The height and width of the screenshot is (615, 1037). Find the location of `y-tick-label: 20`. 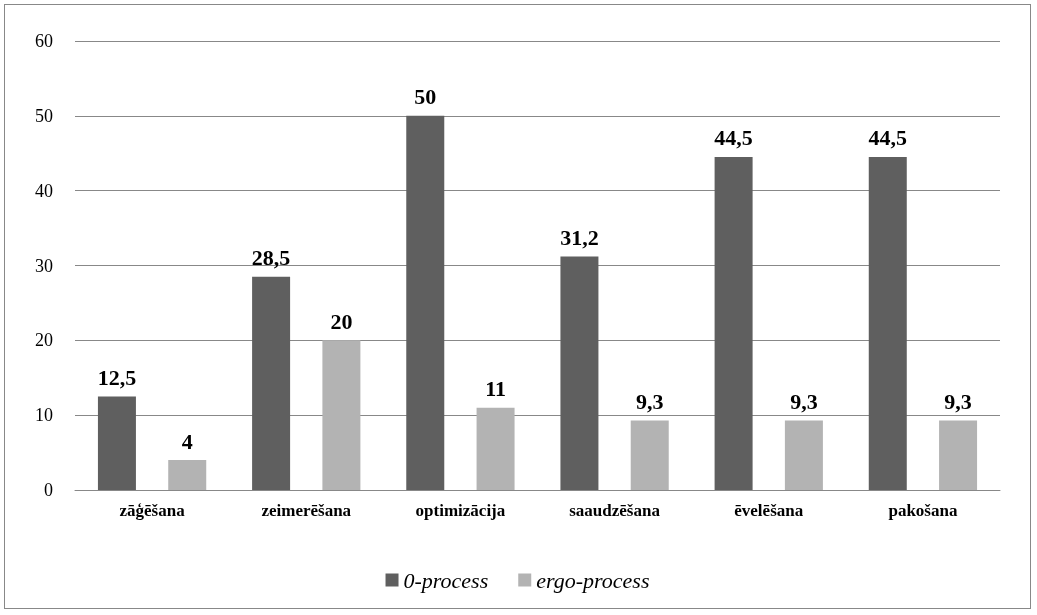

y-tick-label: 20 is located at coordinates (44, 340).